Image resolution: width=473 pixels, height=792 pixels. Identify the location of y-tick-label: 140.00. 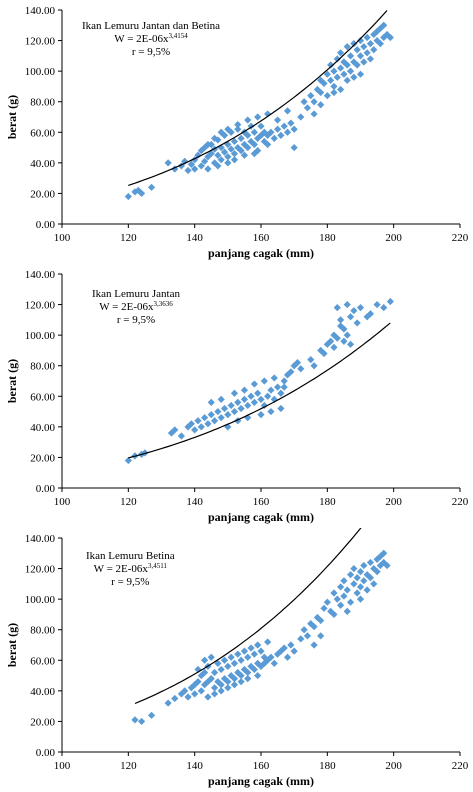
(40, 275).